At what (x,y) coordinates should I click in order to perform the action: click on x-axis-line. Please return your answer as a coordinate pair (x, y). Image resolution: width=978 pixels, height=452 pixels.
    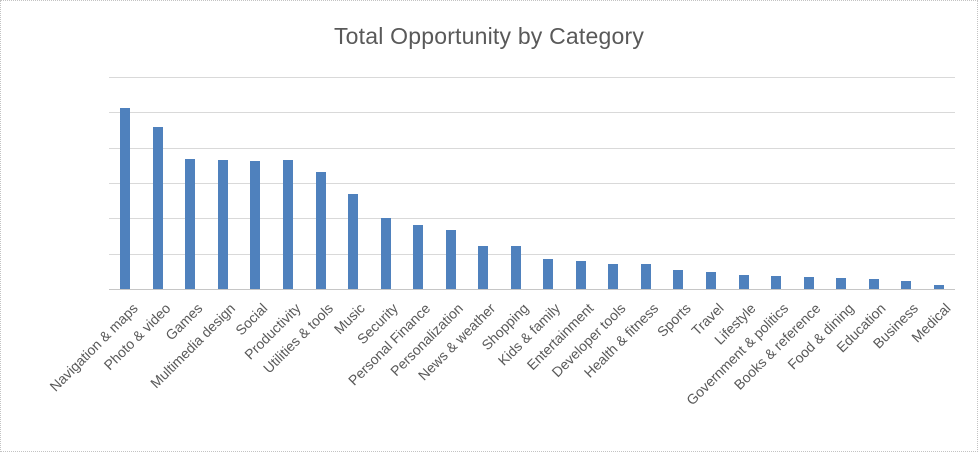
    Looking at the image, I should click on (532, 289).